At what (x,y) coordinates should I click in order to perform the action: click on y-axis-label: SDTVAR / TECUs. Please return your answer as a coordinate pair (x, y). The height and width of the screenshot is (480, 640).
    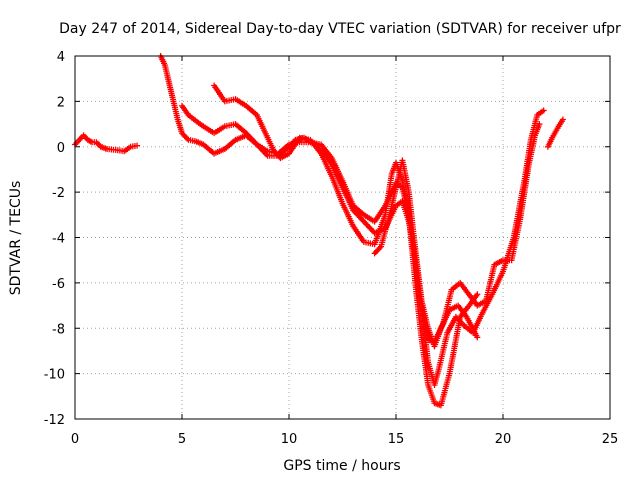
    Looking at the image, I should click on (16, 238).